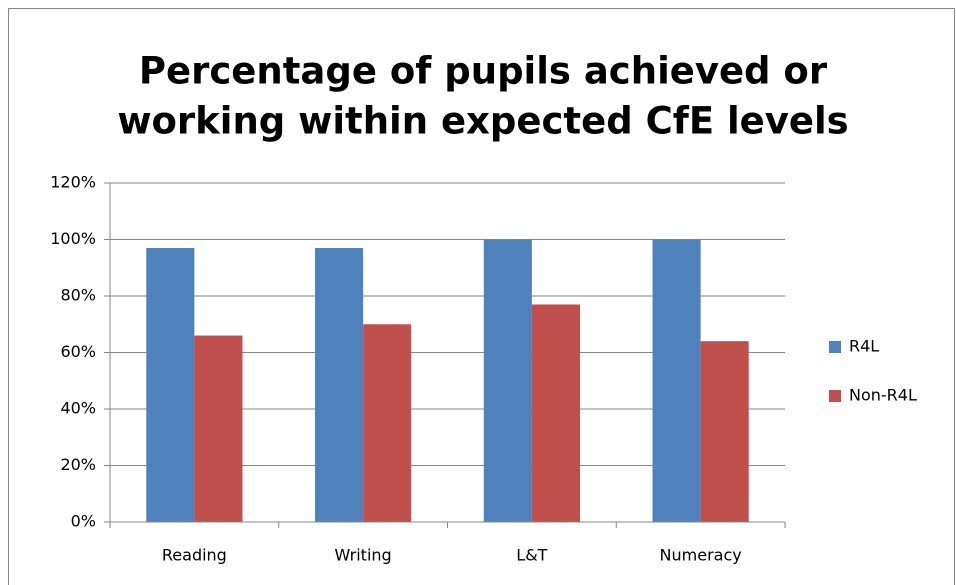  Describe the element at coordinates (78, 408) in the screenshot. I see `y-tick-label: 40%` at that location.